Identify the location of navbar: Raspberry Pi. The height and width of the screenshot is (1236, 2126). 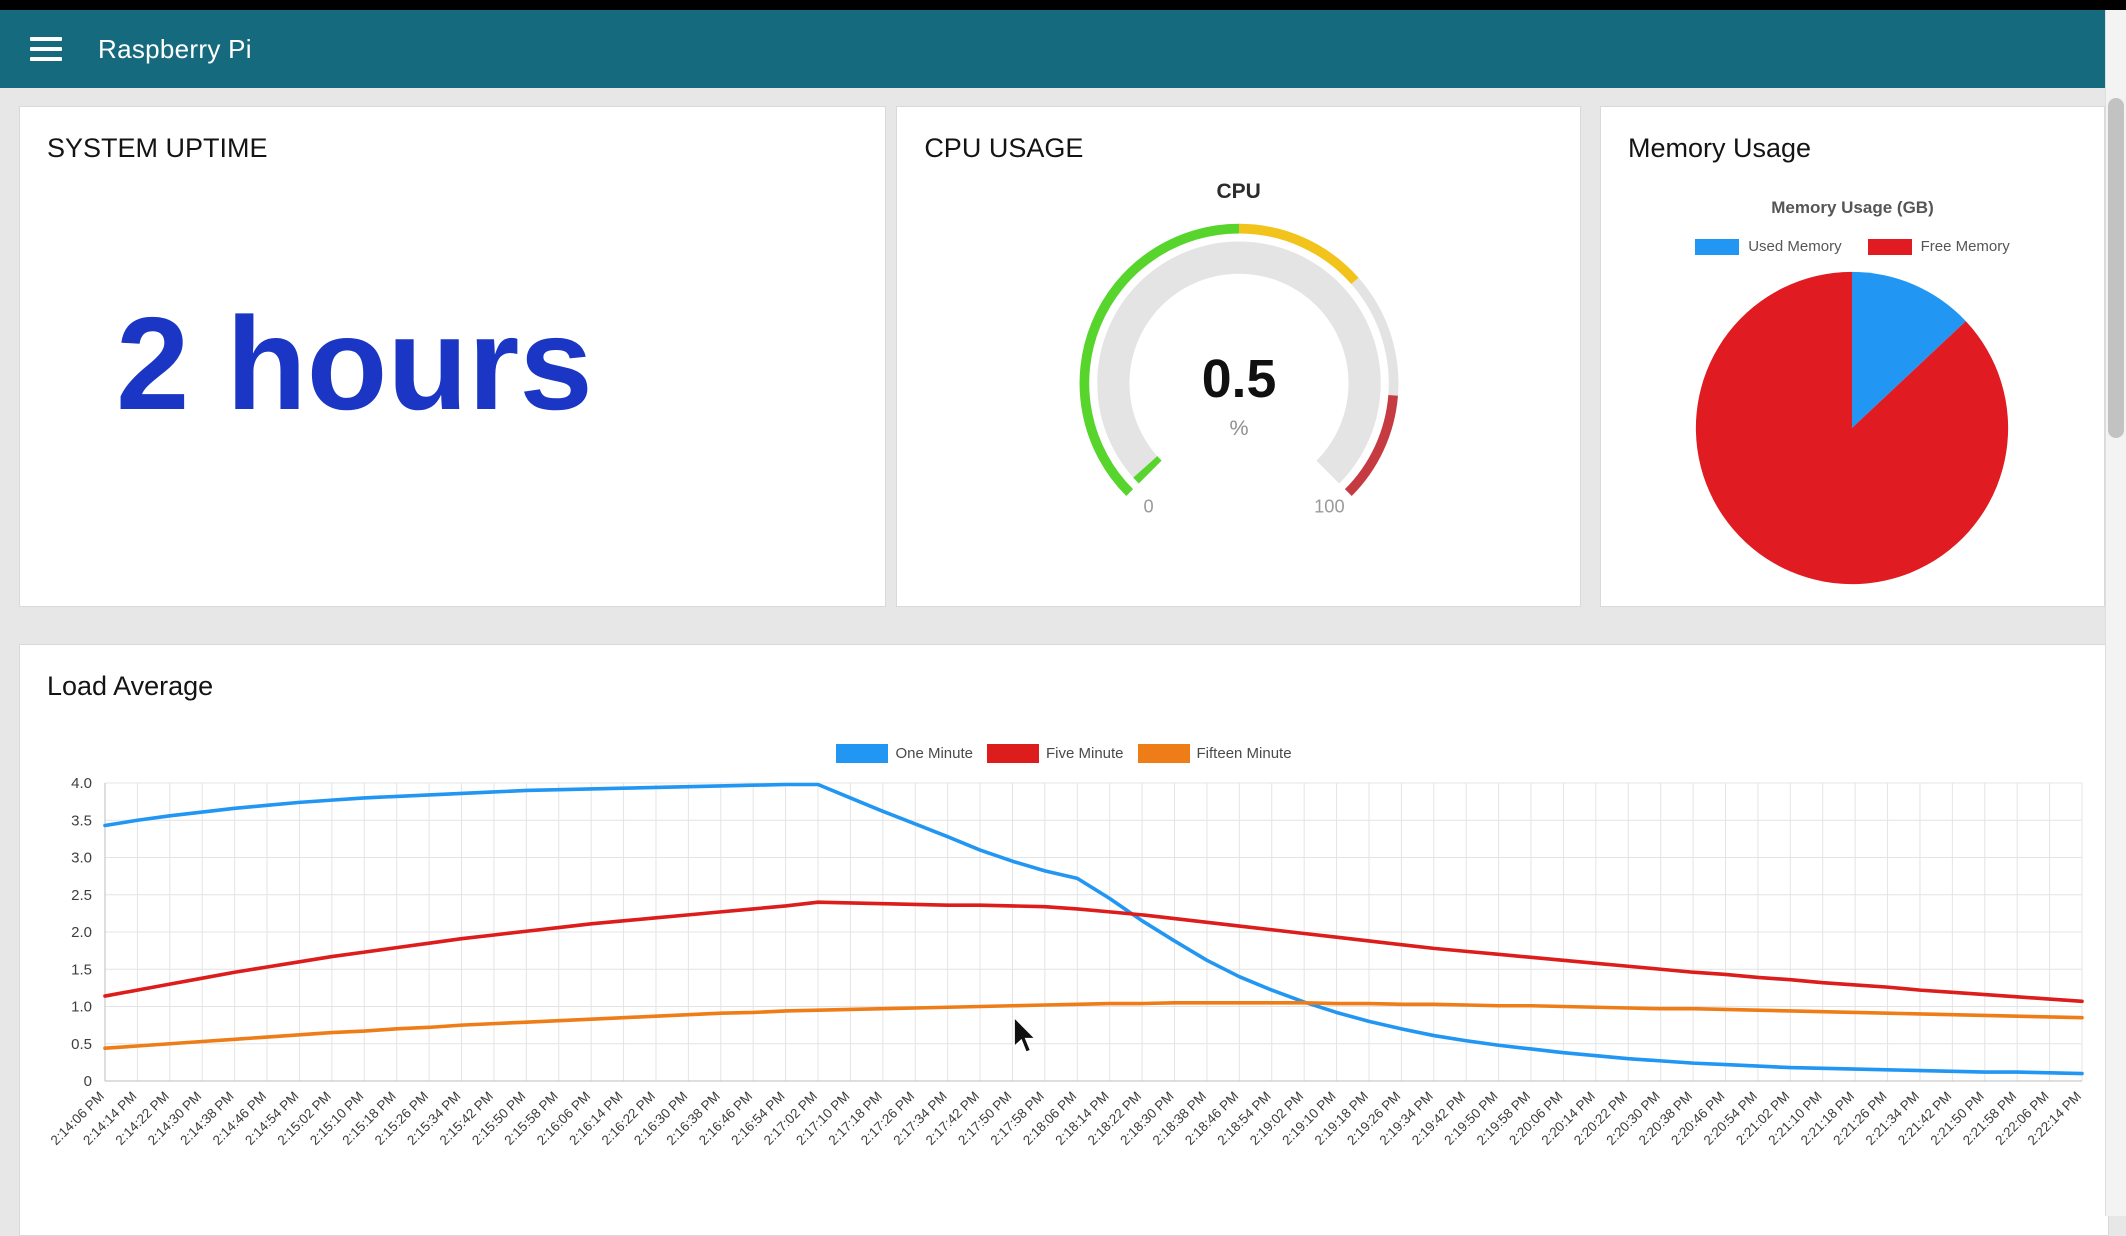
(1063, 49).